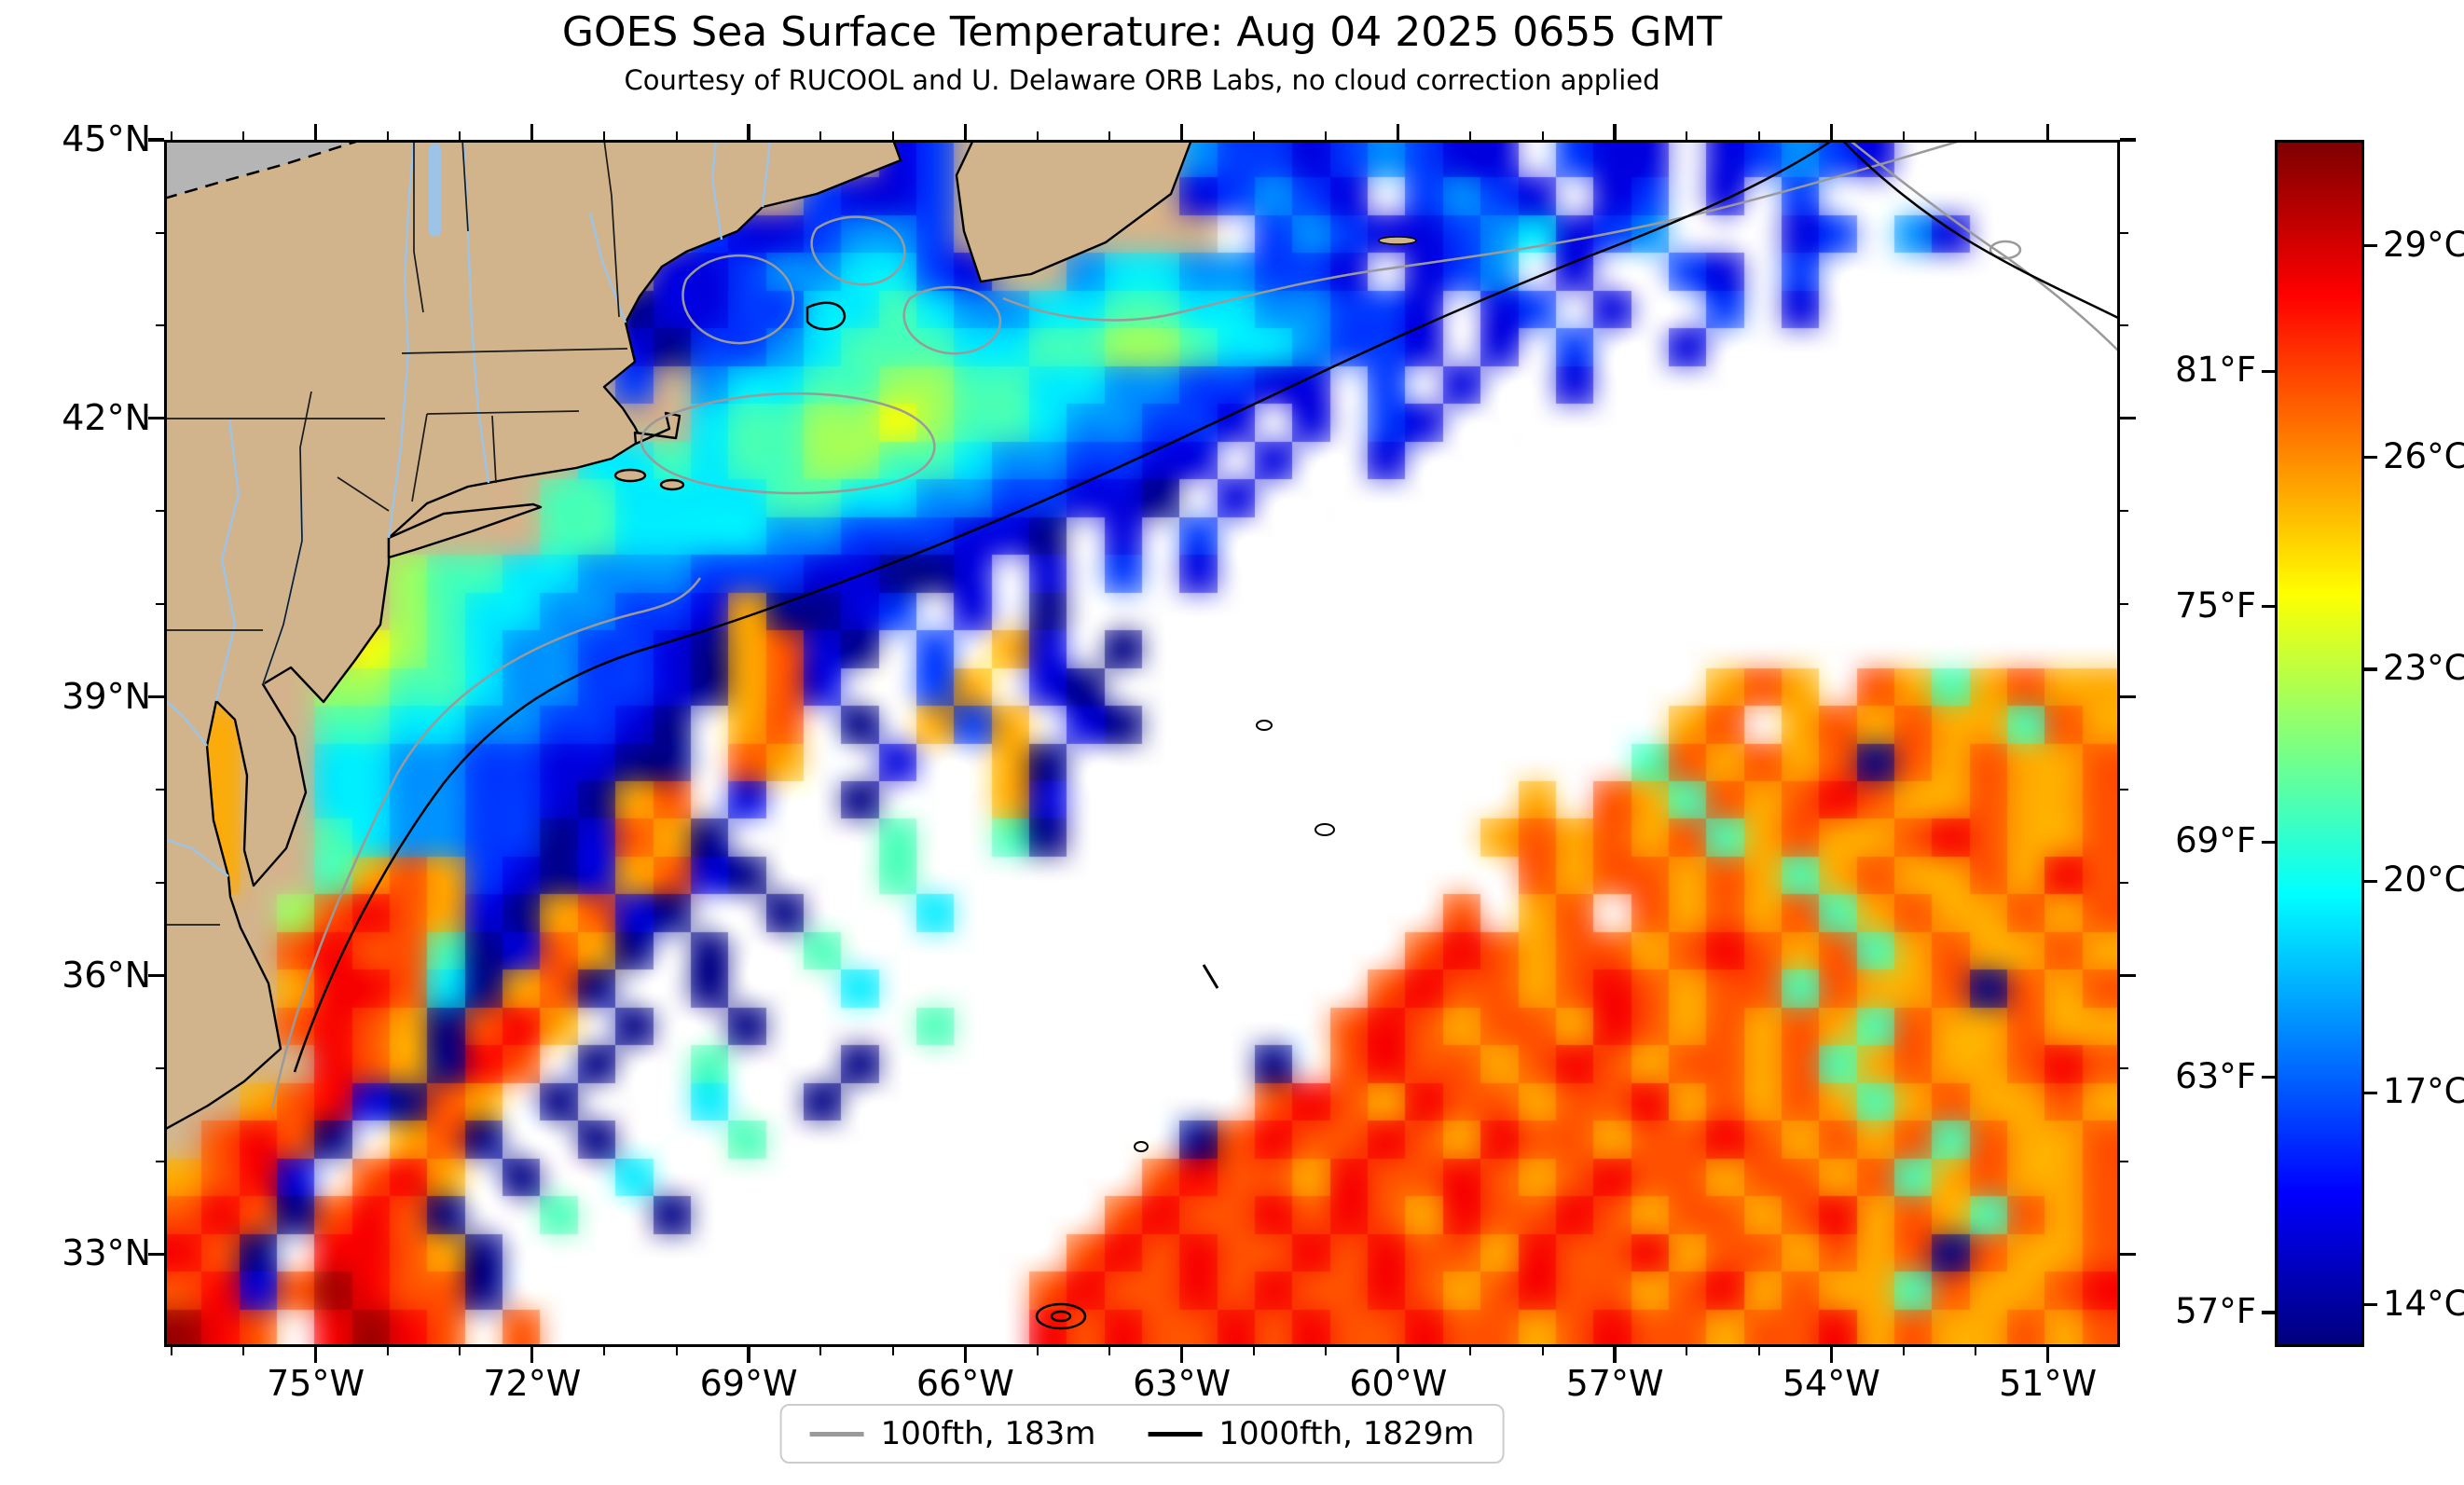  I want to click on legend-item-100fth: 100fth, 183m, so click(952, 1433).